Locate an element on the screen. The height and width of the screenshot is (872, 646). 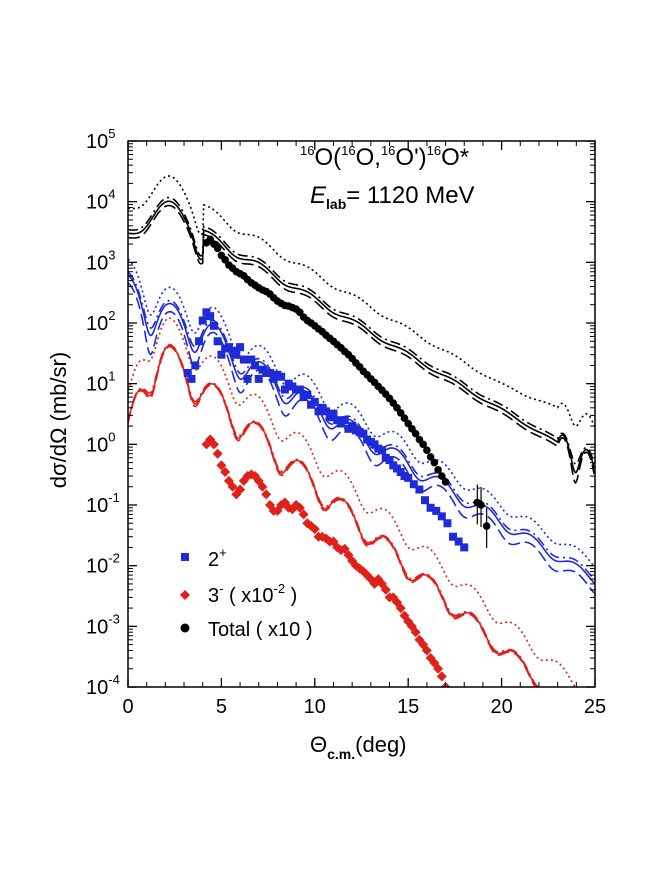
title-sup-1: 16 is located at coordinates (307, 150).